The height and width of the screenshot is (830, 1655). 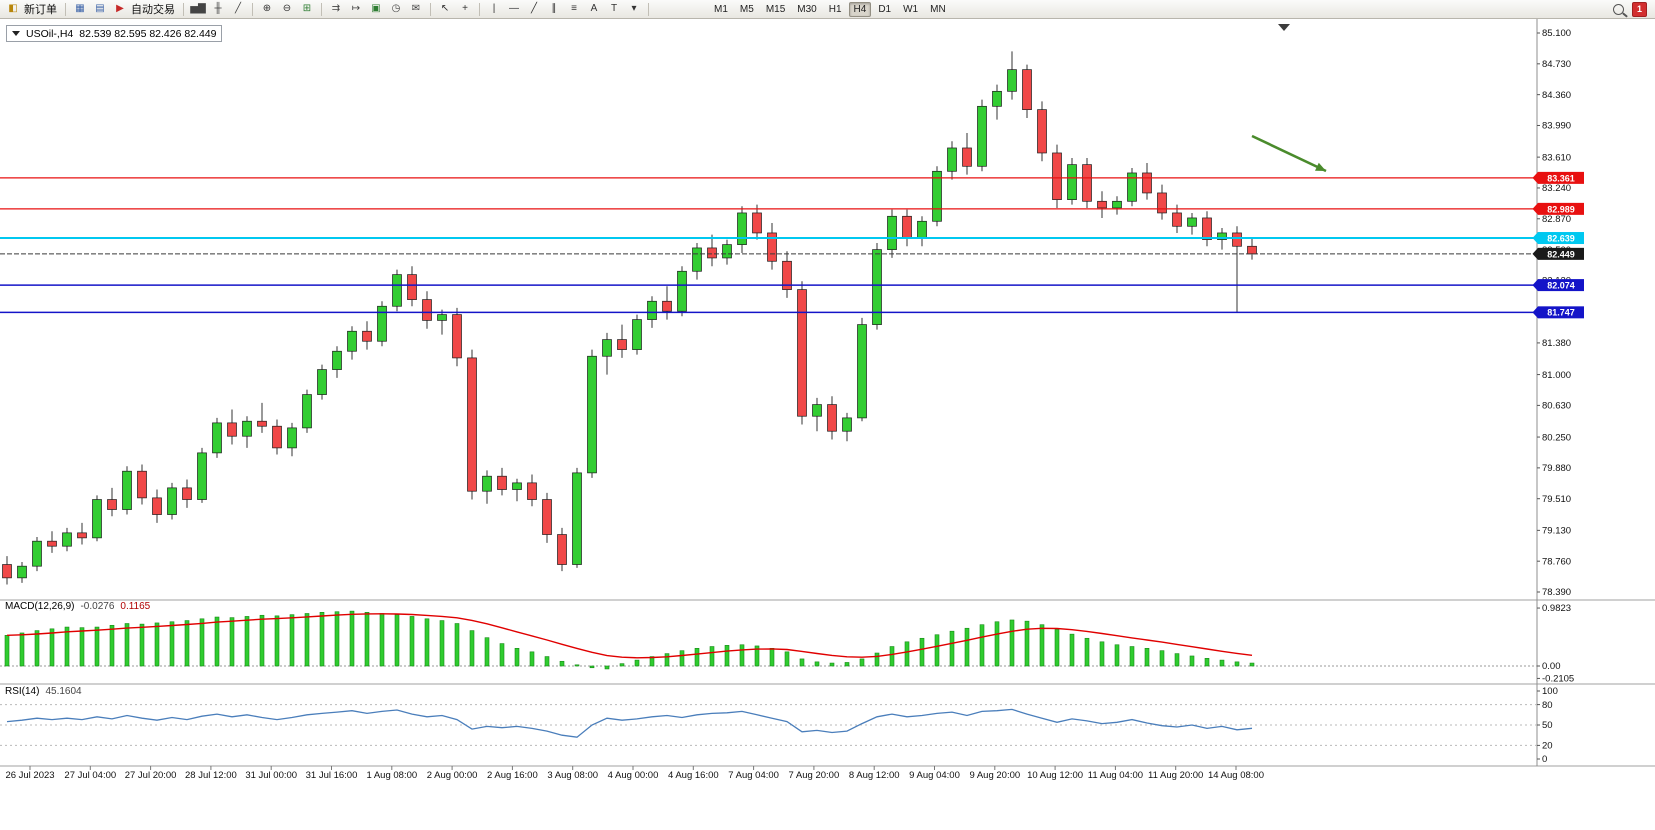 What do you see at coordinates (445, 8) in the screenshot?
I see `cursor-icon: ↖` at bounding box center [445, 8].